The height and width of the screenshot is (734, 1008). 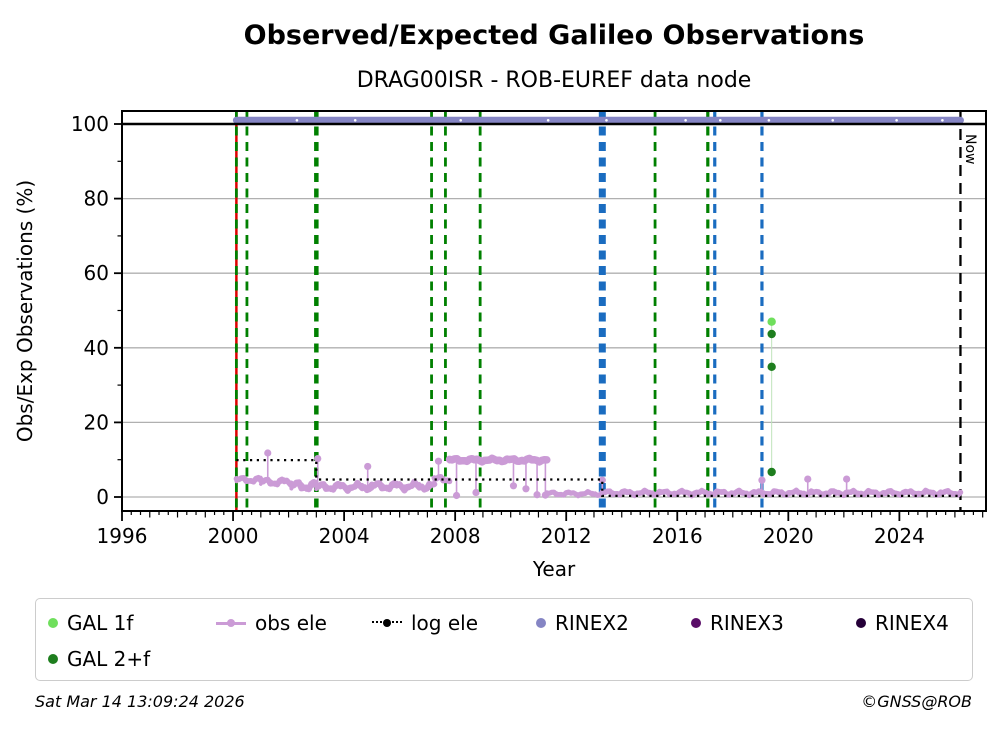 What do you see at coordinates (96, 348) in the screenshot?
I see `svg-text: 40` at bounding box center [96, 348].